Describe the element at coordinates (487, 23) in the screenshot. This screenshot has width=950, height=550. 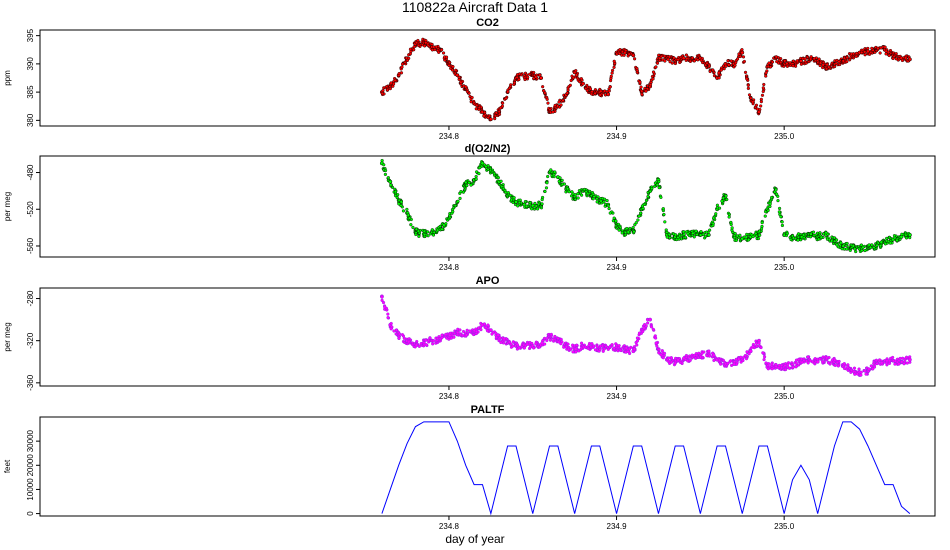
I see `panel-title: CO2` at that location.